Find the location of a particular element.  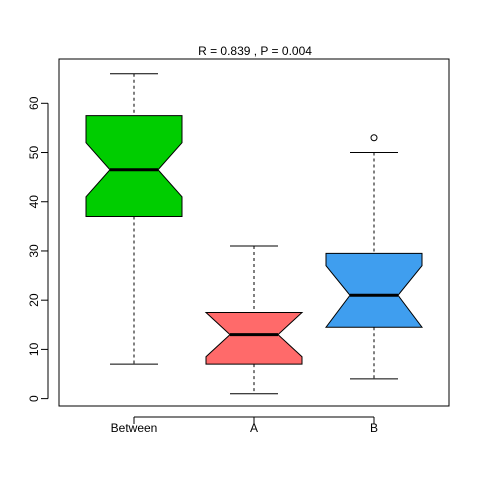

y-tick-label: 60 is located at coordinates (34, 103).